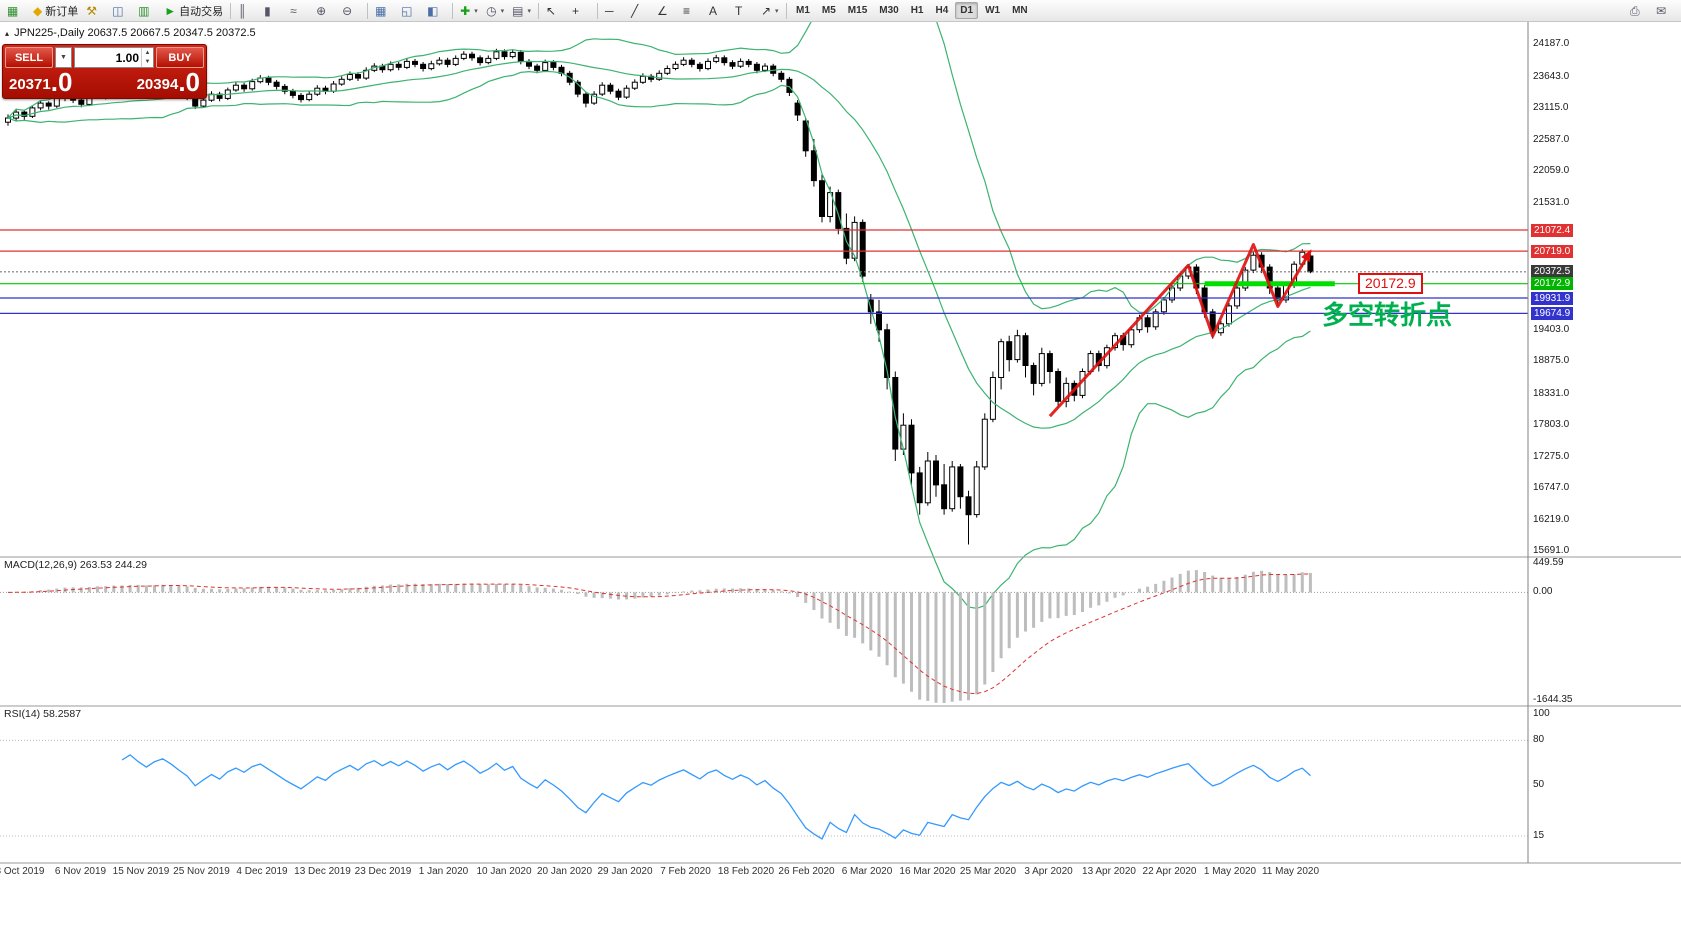  What do you see at coordinates (770, 11) in the screenshot?
I see `arrows-button: ↗ ▾` at bounding box center [770, 11].